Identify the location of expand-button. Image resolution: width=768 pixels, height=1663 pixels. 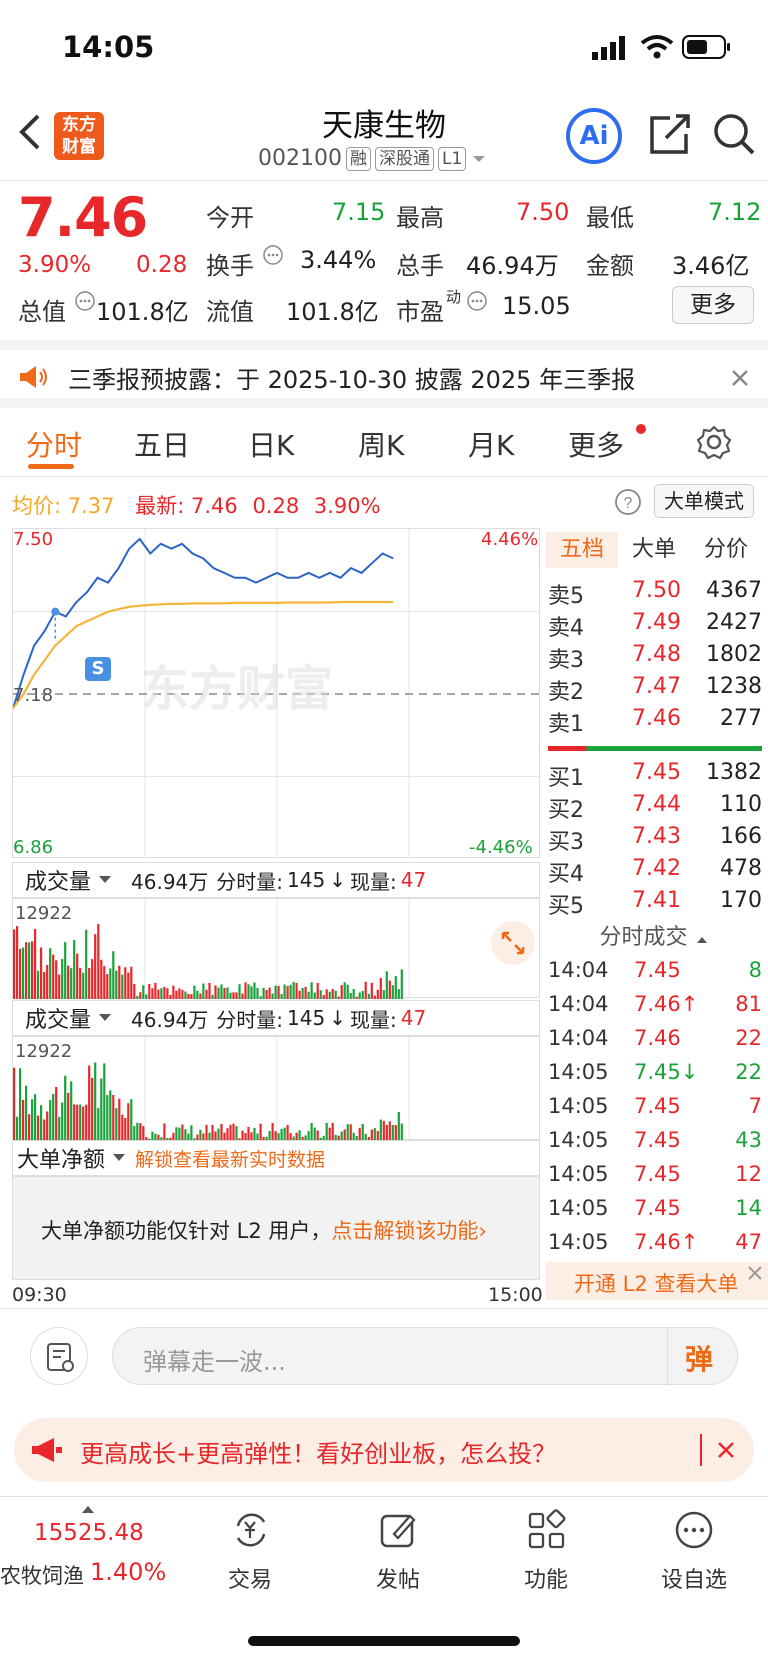
(513, 943).